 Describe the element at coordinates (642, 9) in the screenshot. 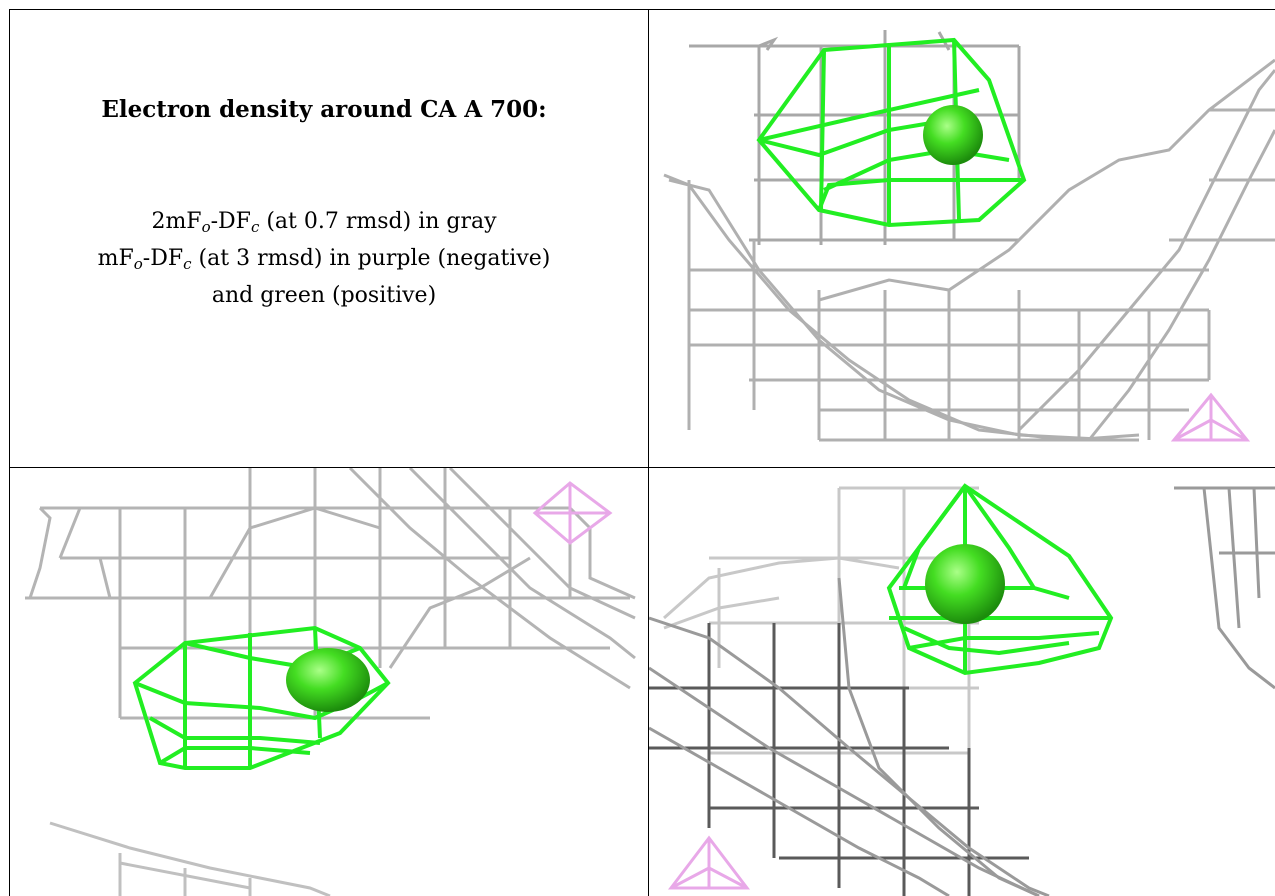

I see `border-top` at that location.